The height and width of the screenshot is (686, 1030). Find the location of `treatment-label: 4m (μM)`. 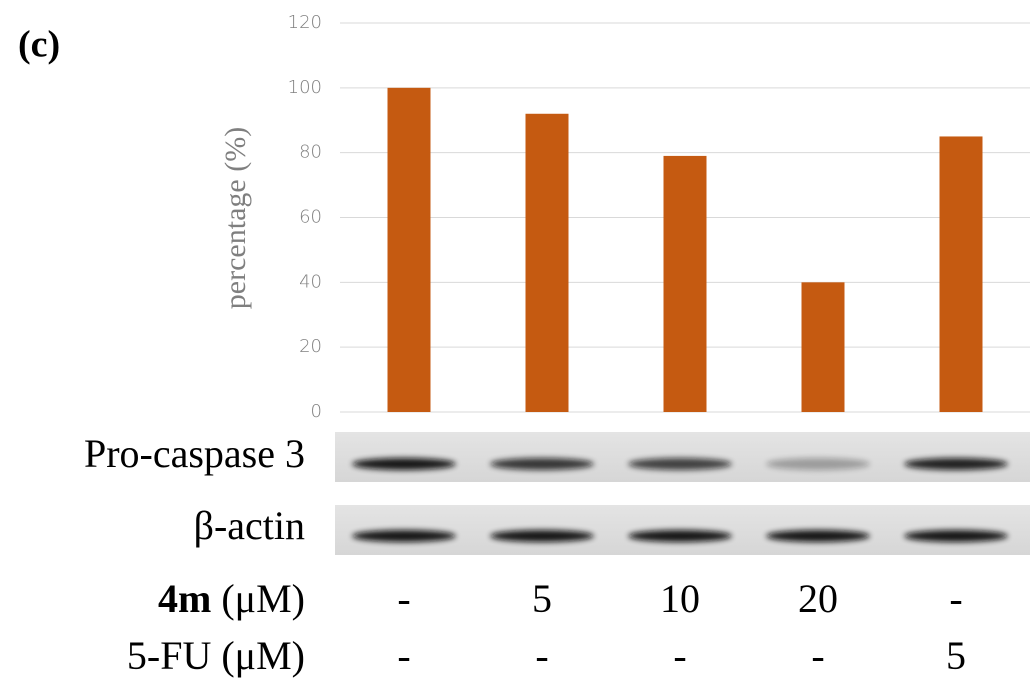

treatment-label: 4m (μM) is located at coordinates (231, 598).